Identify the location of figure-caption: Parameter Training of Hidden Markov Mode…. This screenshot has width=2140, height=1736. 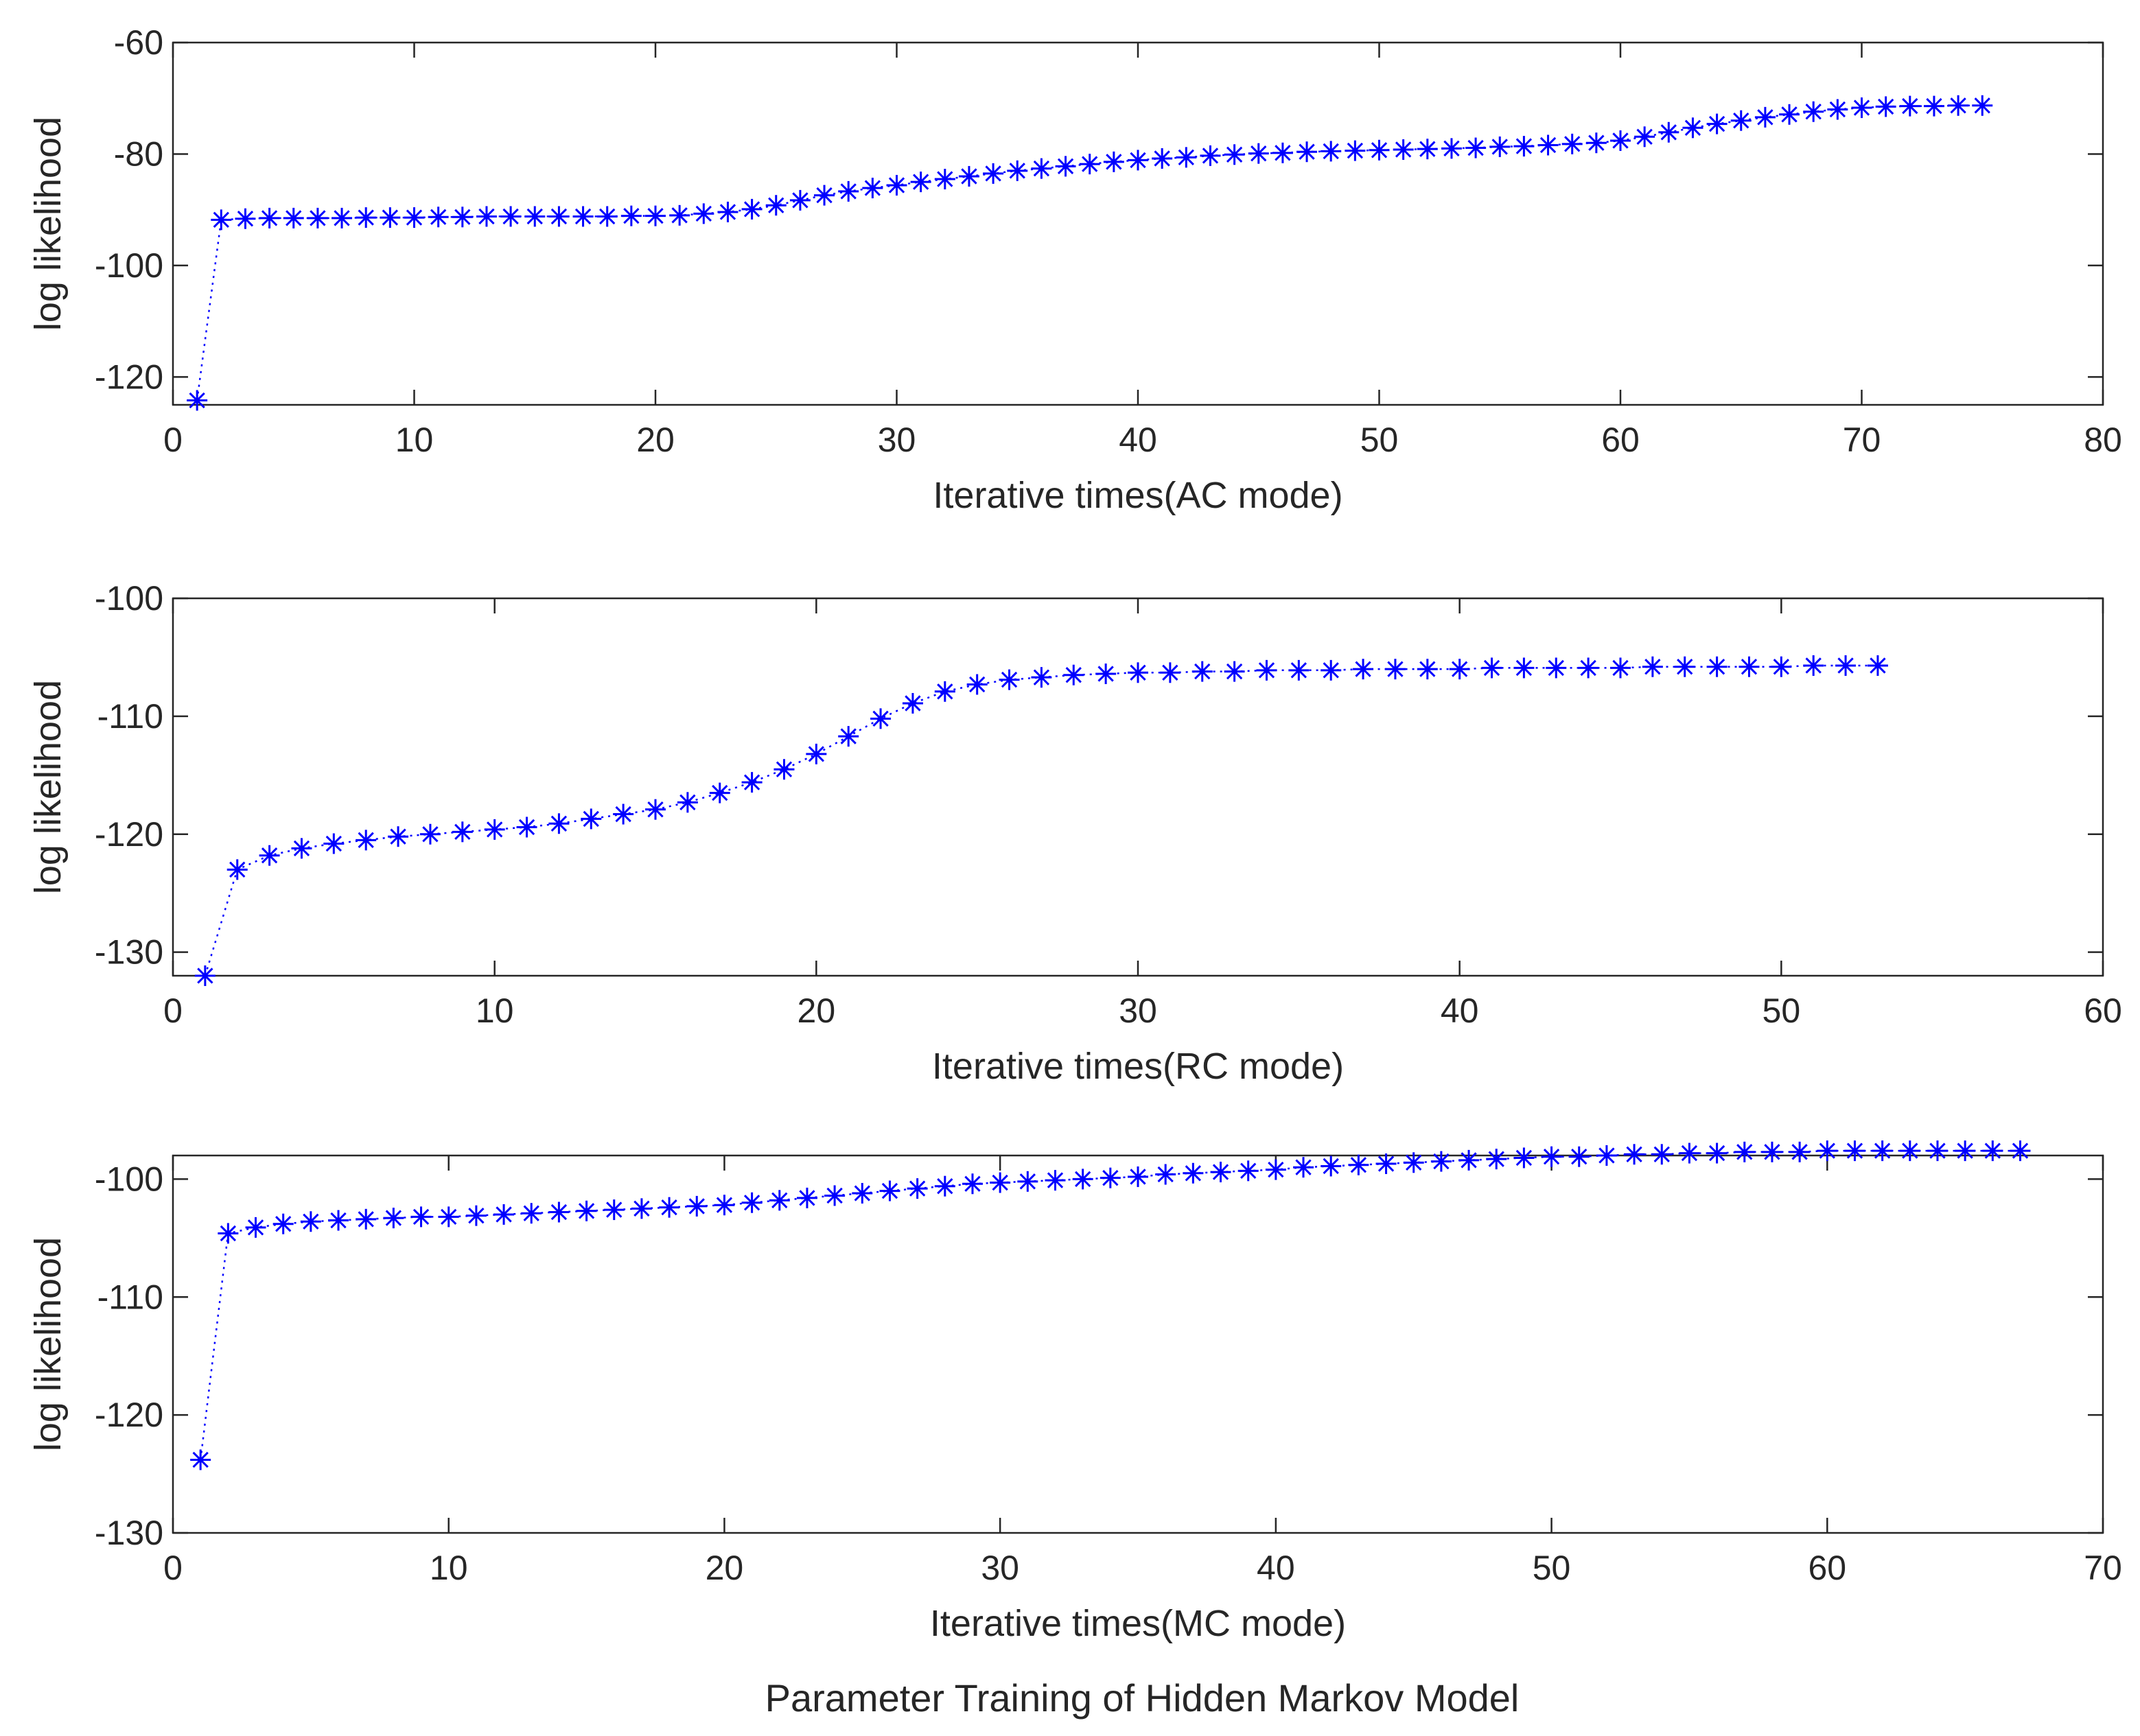
(1142, 1698).